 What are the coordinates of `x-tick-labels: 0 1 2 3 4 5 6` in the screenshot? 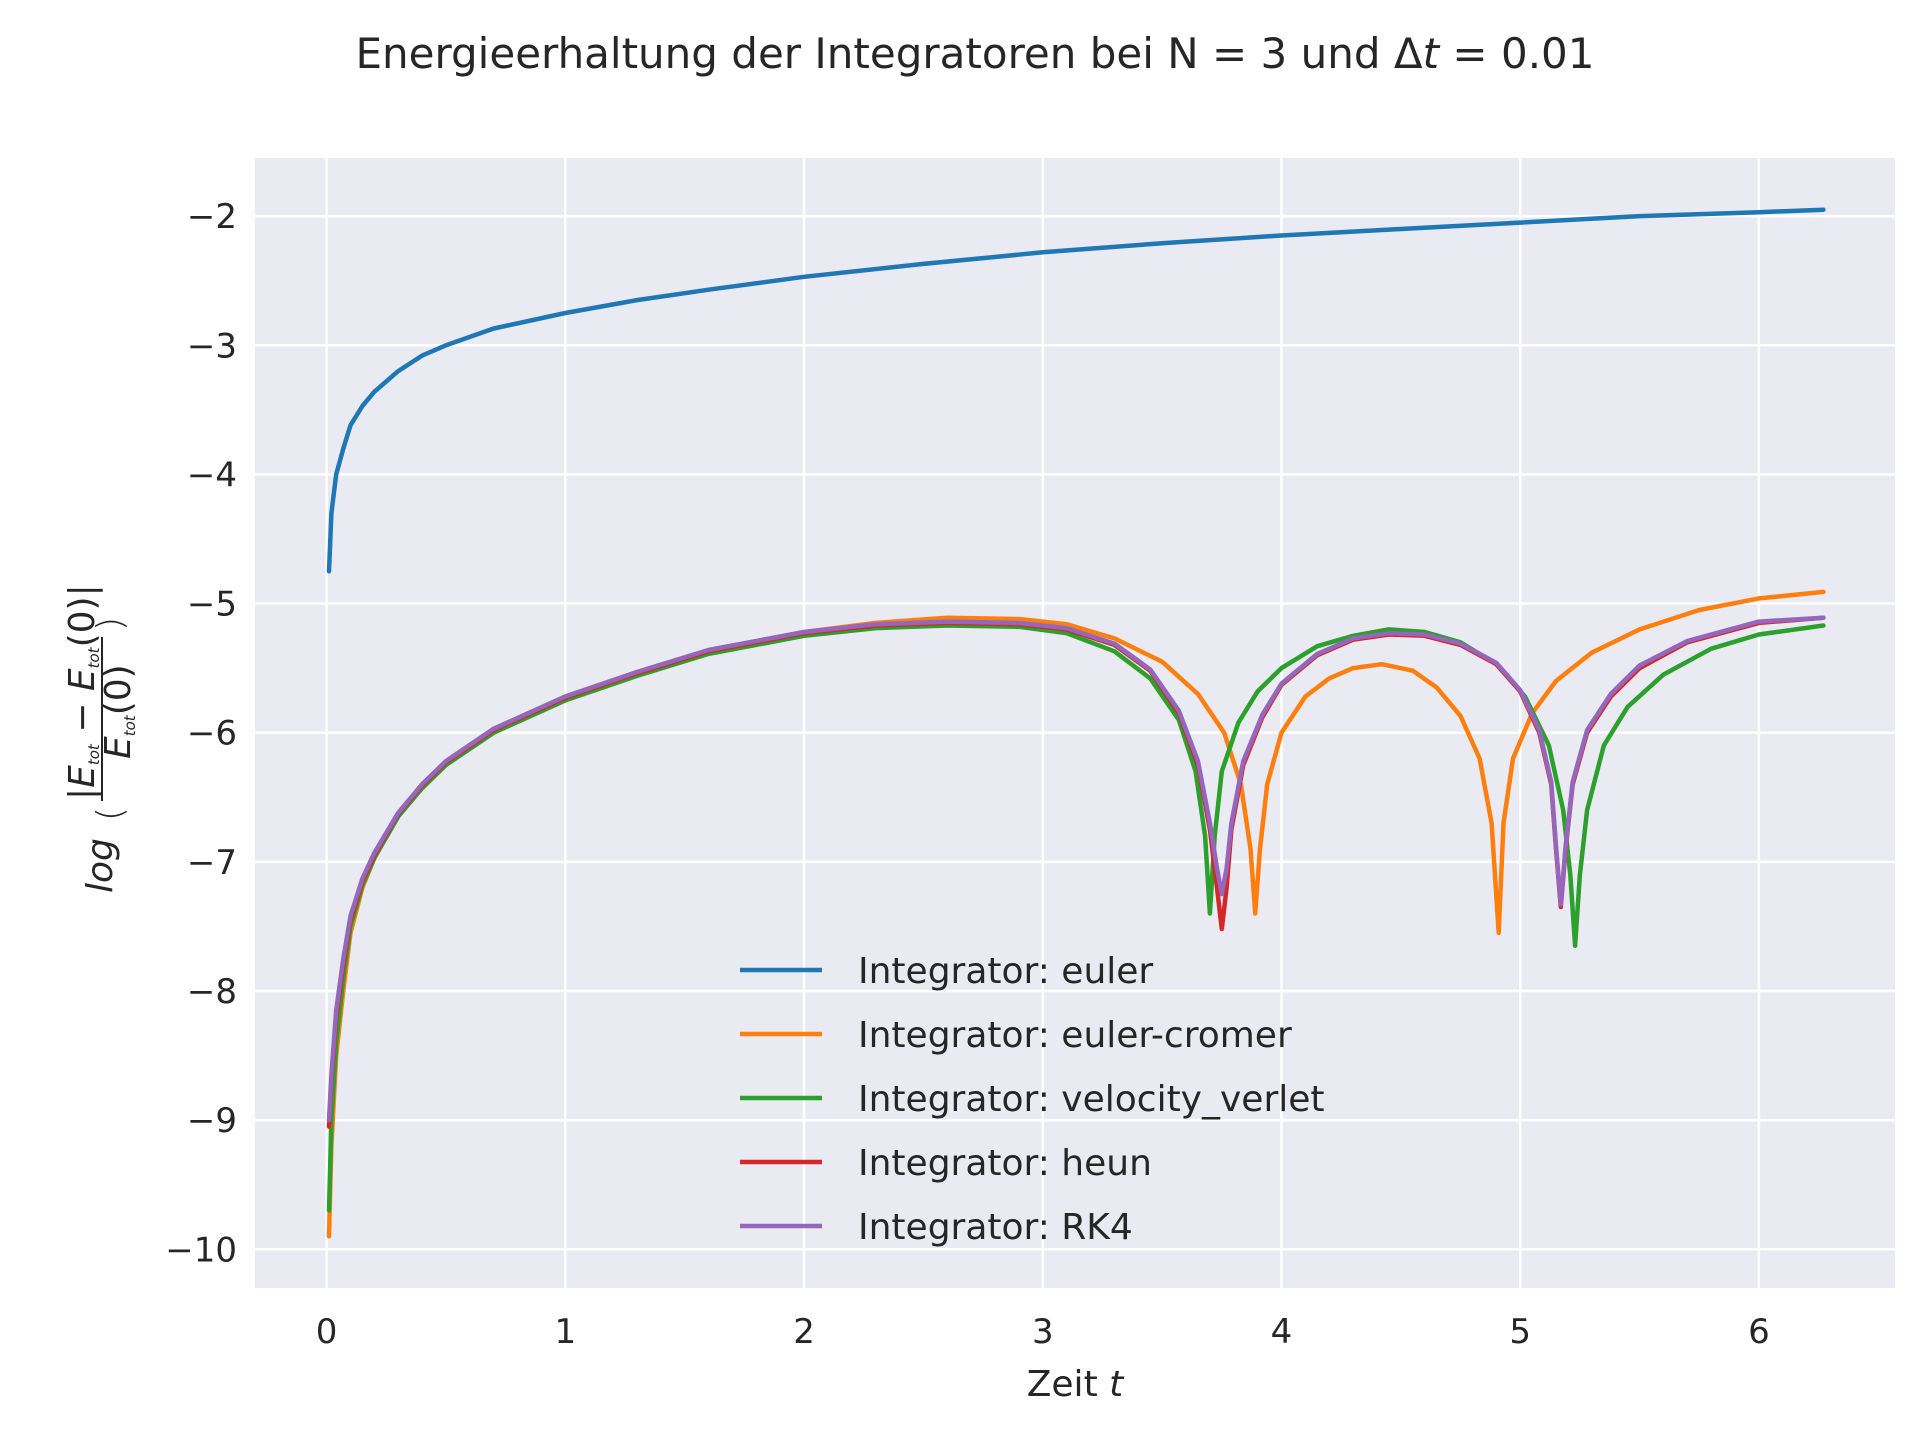 It's located at (1043, 1332).